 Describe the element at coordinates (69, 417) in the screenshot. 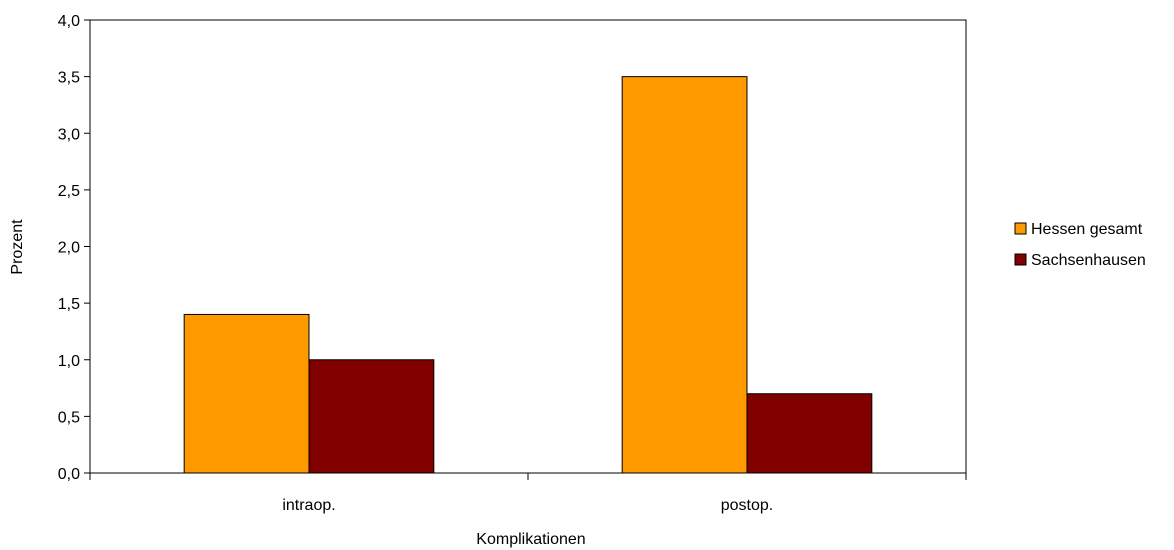

I see `y-tick-label: 0,5` at that location.